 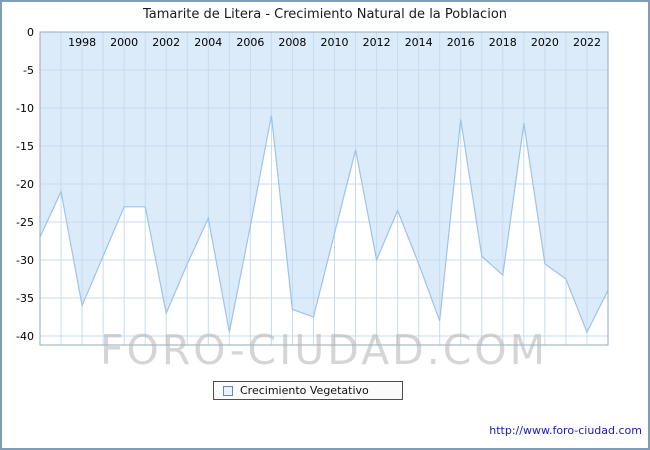 I want to click on x-tick-label: 2002, so click(x=166, y=42).